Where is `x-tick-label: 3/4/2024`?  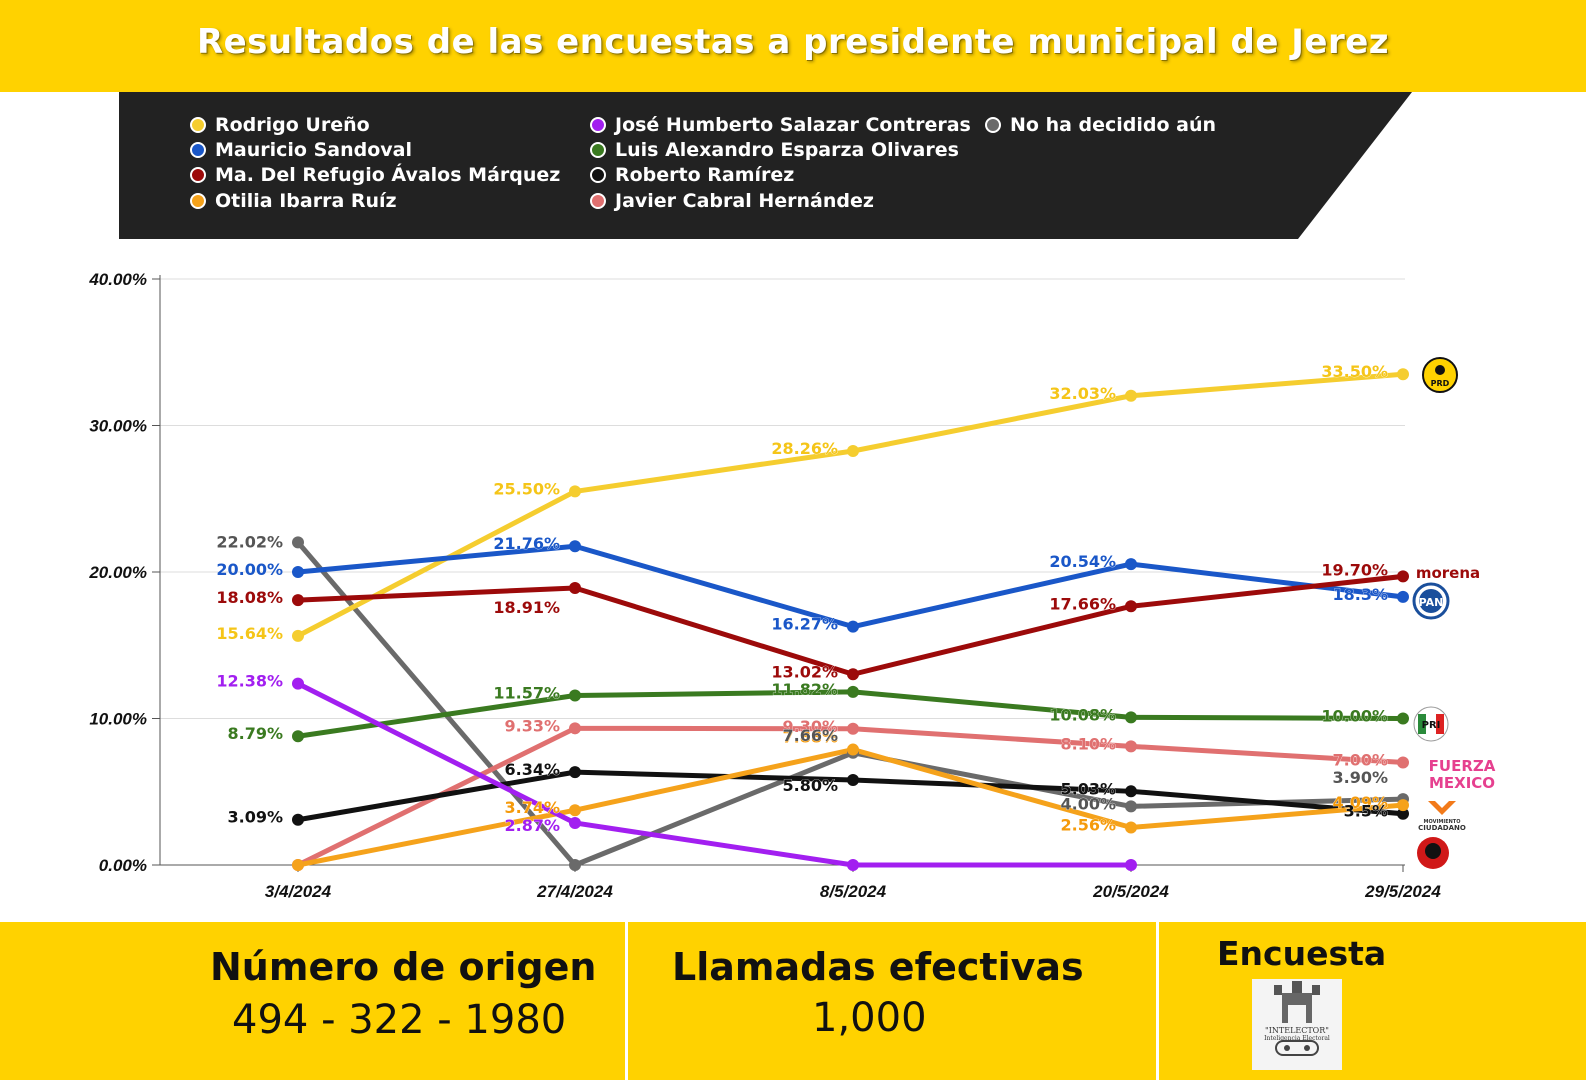 x-tick-label: 3/4/2024 is located at coordinates (298, 891).